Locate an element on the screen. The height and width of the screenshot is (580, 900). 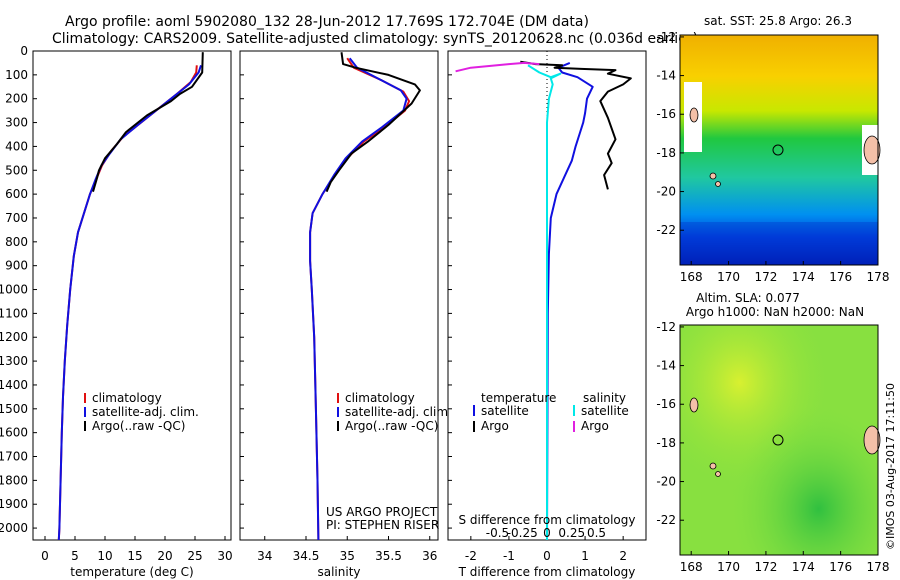
x-tick-label: 20 is located at coordinates (164, 556).